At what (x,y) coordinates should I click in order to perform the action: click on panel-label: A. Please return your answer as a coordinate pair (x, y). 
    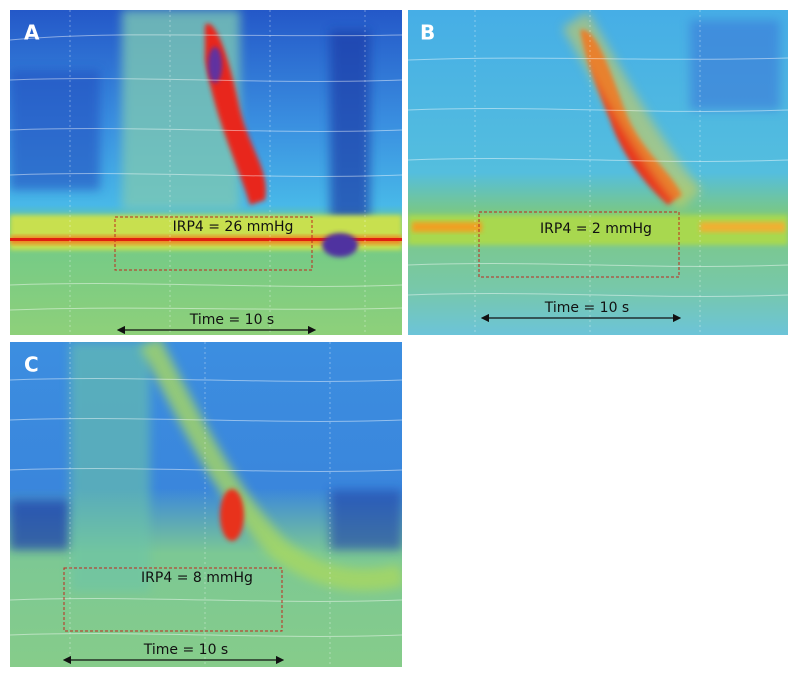
    Looking at the image, I should click on (32, 33).